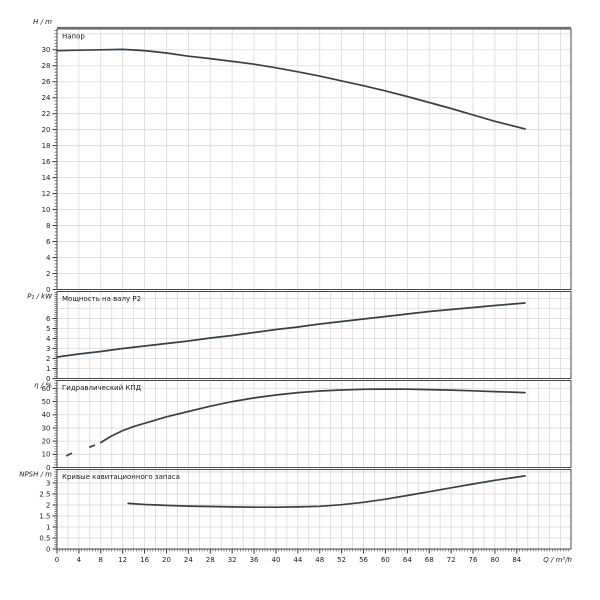 This screenshot has width=600, height=600. What do you see at coordinates (275, 560) in the screenshot?
I see `xtick-label: 40` at bounding box center [275, 560].